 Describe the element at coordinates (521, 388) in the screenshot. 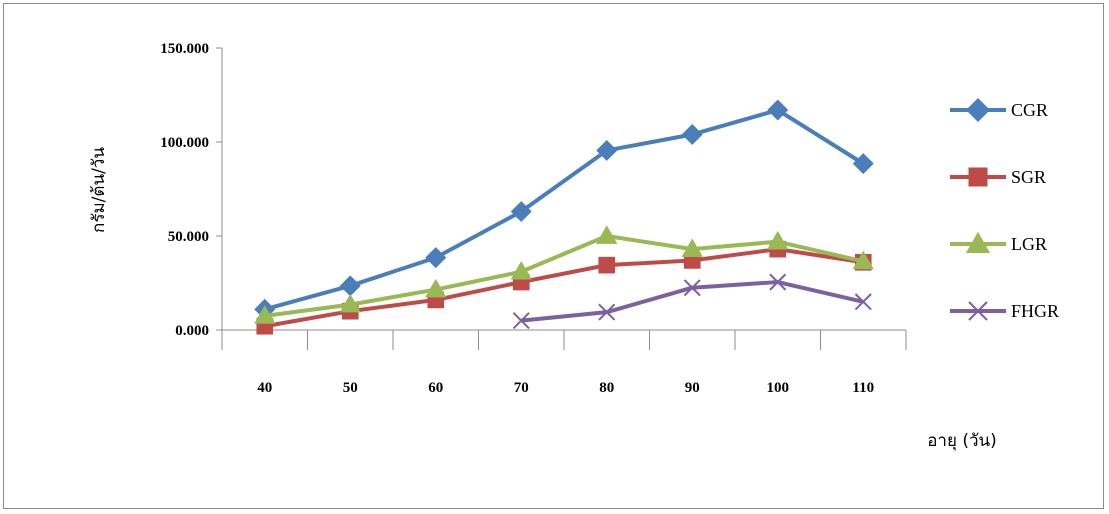

I see `x-tick-label: 70` at that location.